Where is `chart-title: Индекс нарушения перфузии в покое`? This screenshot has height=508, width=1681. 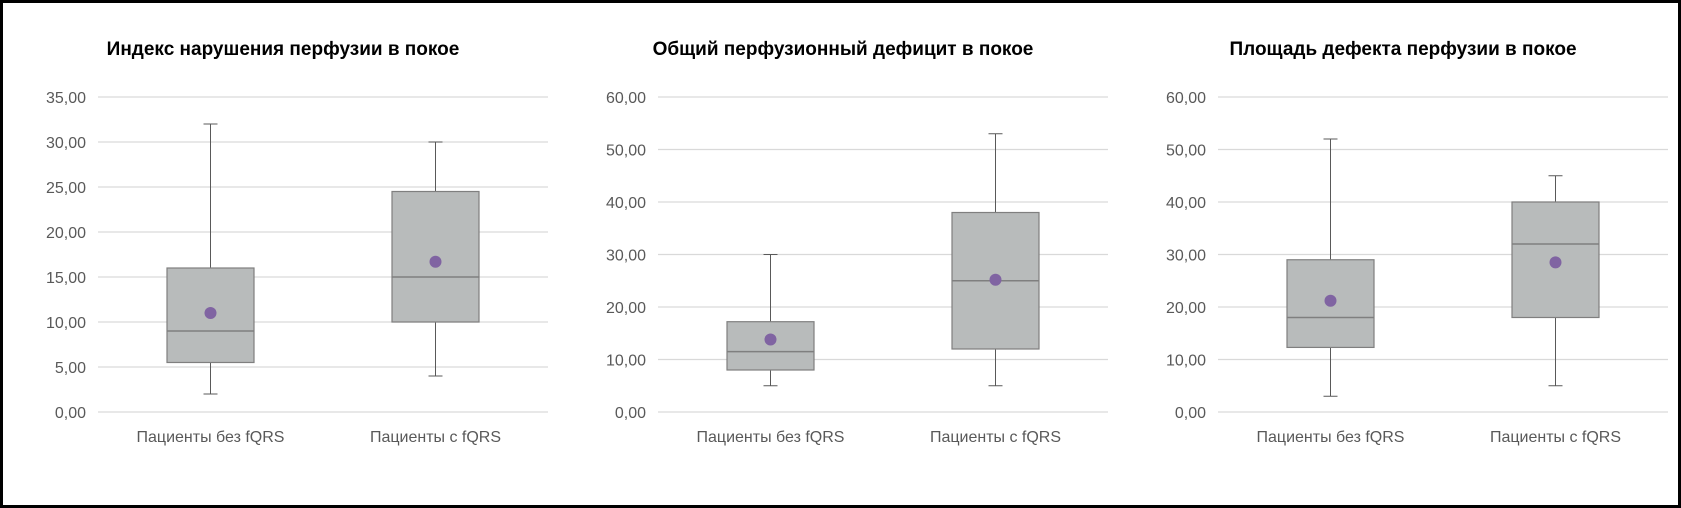
chart-title: Индекс нарушения перфузии в покое is located at coordinates (283, 49).